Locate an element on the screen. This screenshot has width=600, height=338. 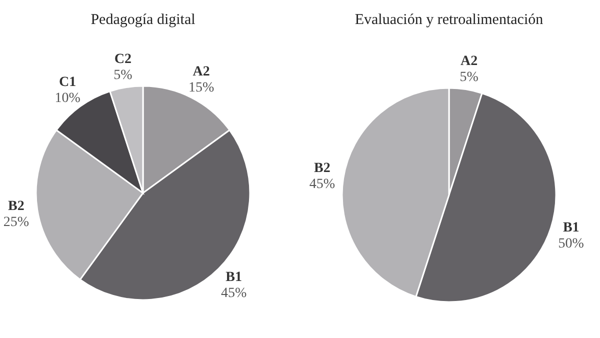
data-label: 10% is located at coordinates (67, 98).